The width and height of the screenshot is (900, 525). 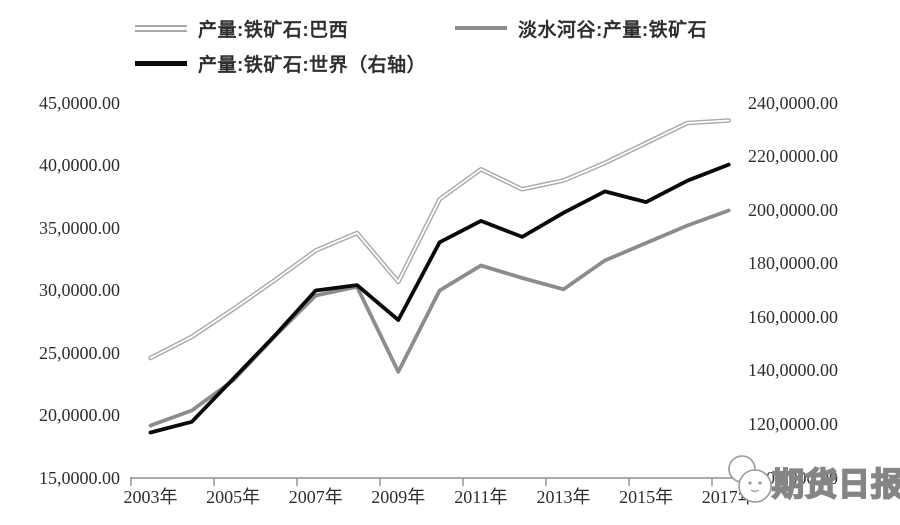 What do you see at coordinates (273, 30) in the screenshot?
I see `legend-label-brazil: 产量:铁矿石:巴西` at bounding box center [273, 30].